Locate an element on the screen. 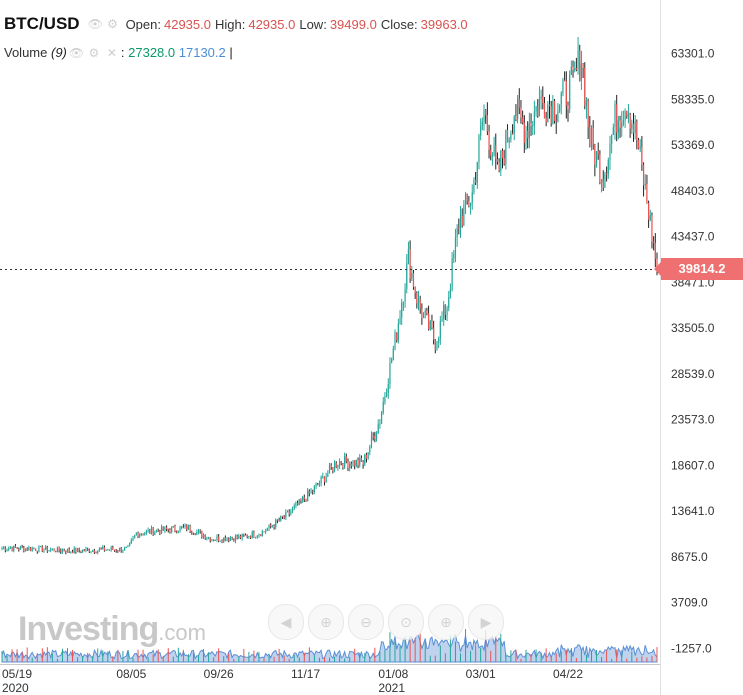  zoom-reset-icon: ⊙ is located at coordinates (406, 622).